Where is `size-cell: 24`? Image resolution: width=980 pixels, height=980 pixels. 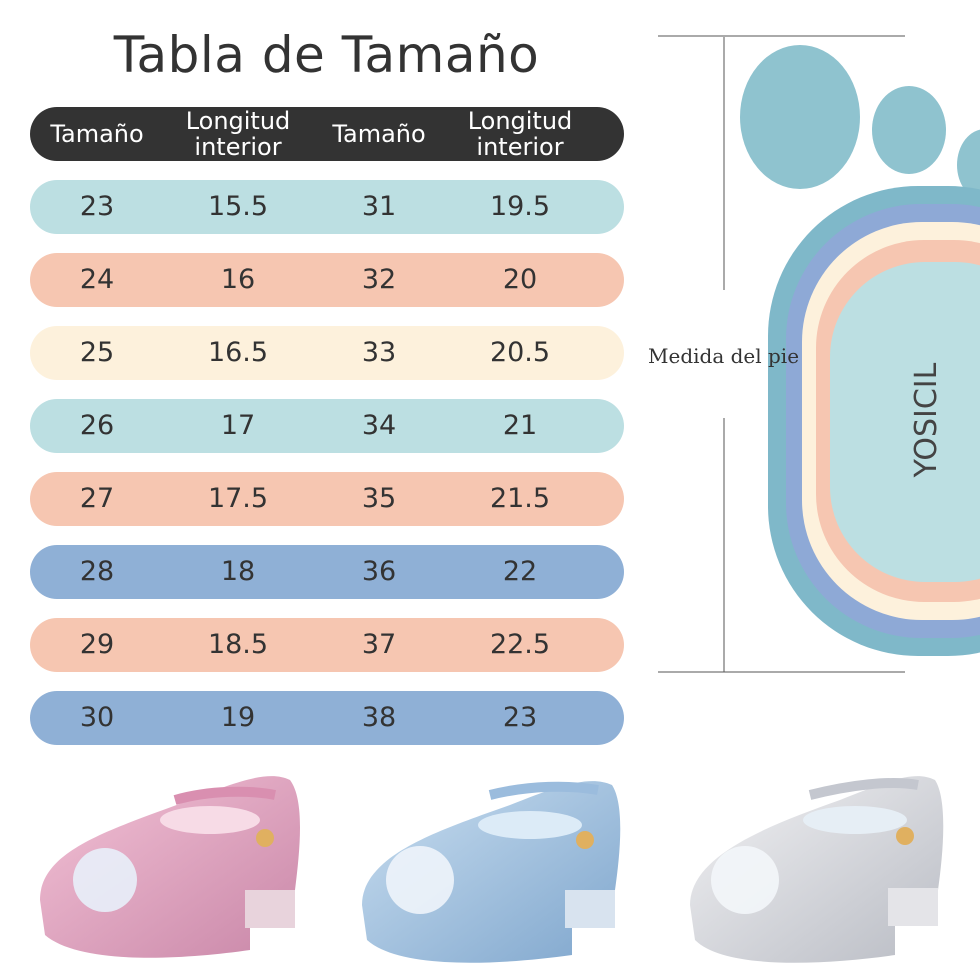
size-cell: 24 is located at coordinates (97, 279).